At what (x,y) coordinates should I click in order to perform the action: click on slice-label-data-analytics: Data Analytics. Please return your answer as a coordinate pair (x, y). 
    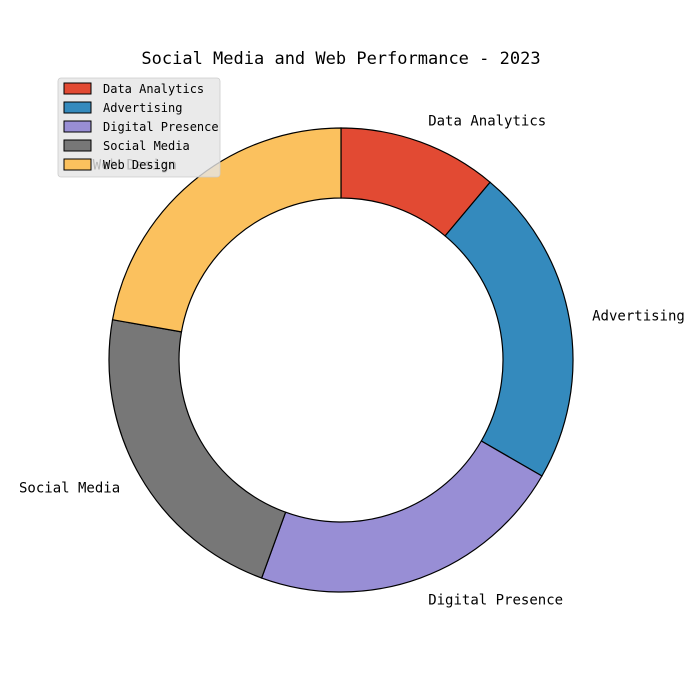
    Looking at the image, I should click on (487, 121).